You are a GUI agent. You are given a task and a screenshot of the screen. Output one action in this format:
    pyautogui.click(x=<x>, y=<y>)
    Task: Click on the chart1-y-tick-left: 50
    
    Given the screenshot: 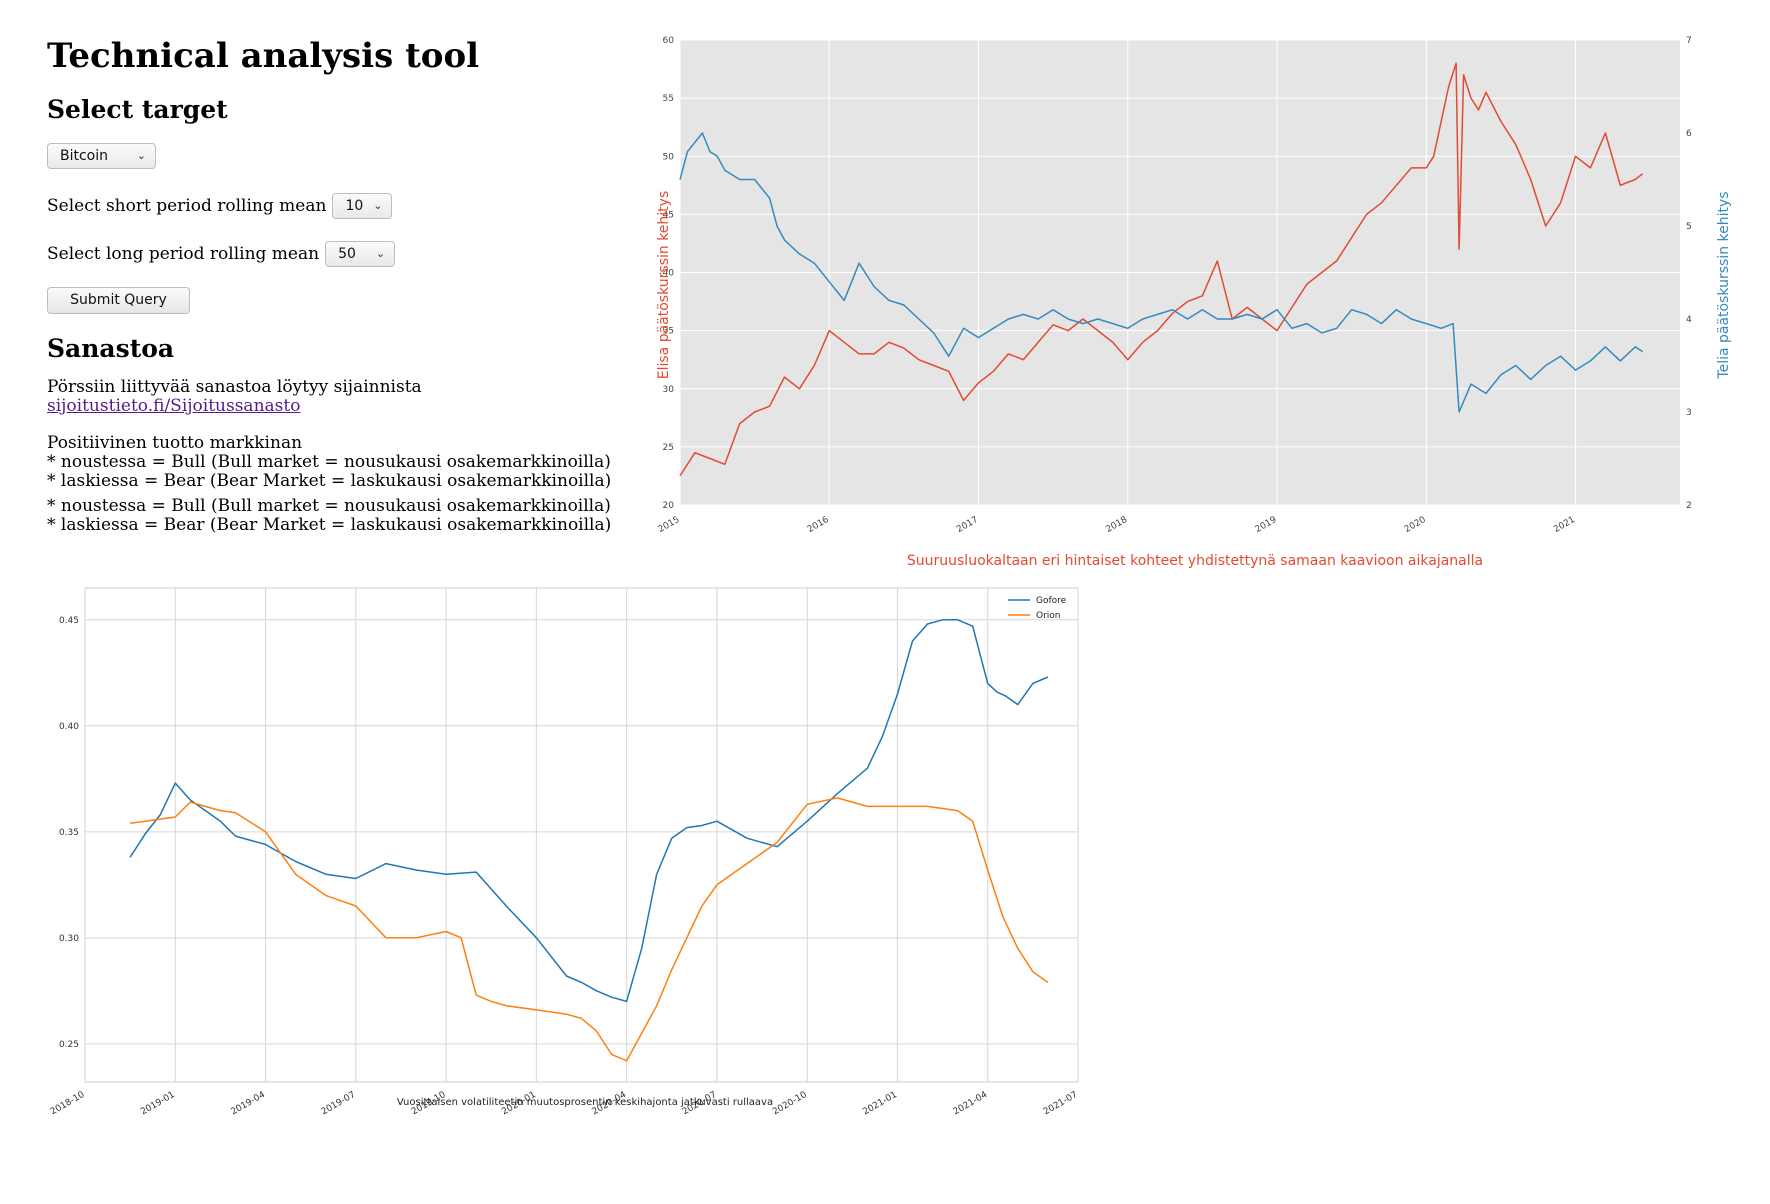 What is the action you would take?
    pyautogui.click(x=669, y=157)
    